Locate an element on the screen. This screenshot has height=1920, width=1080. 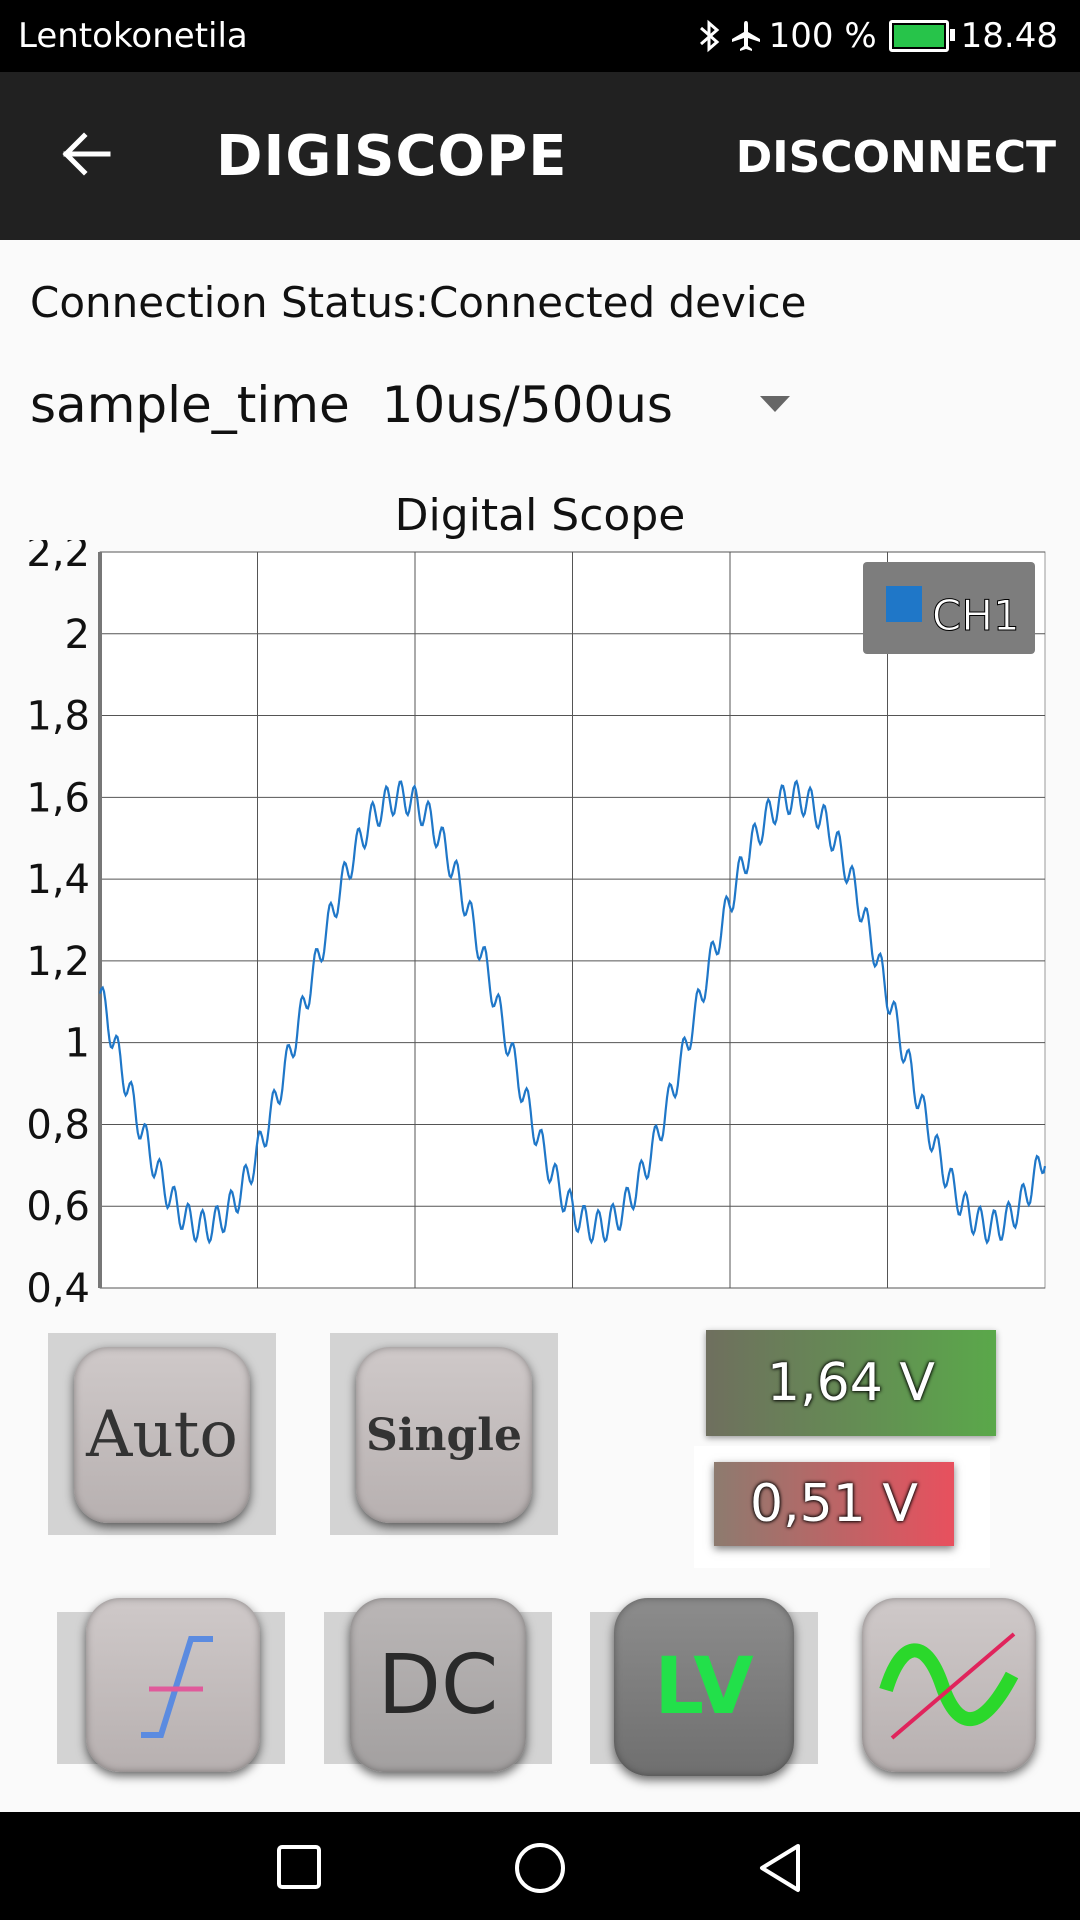
lv-button-label: LV is located at coordinates (704, 1687).